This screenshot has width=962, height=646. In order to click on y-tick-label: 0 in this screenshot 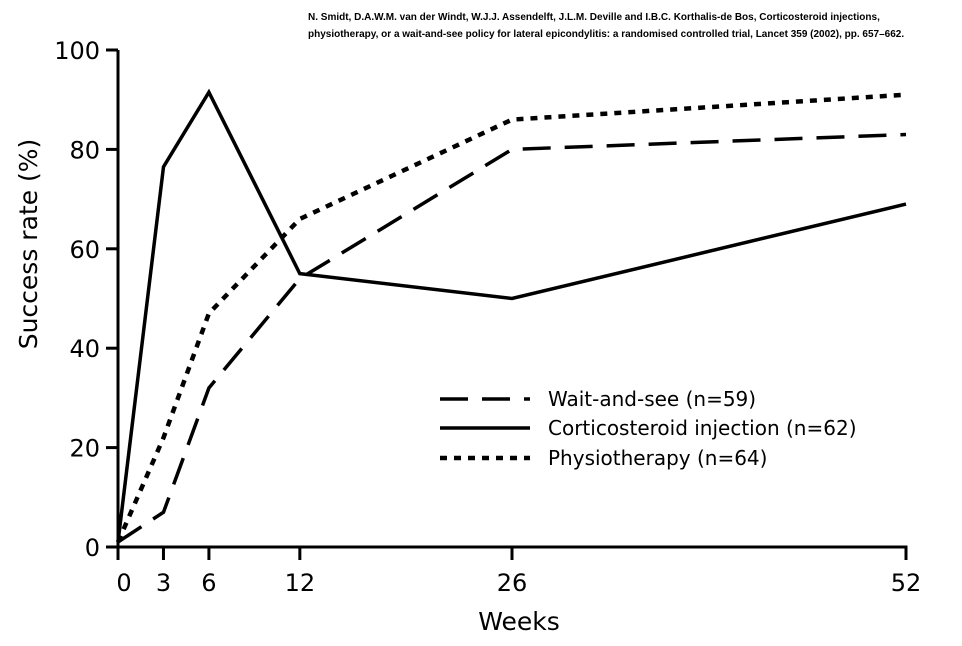, I will do `click(92, 548)`.